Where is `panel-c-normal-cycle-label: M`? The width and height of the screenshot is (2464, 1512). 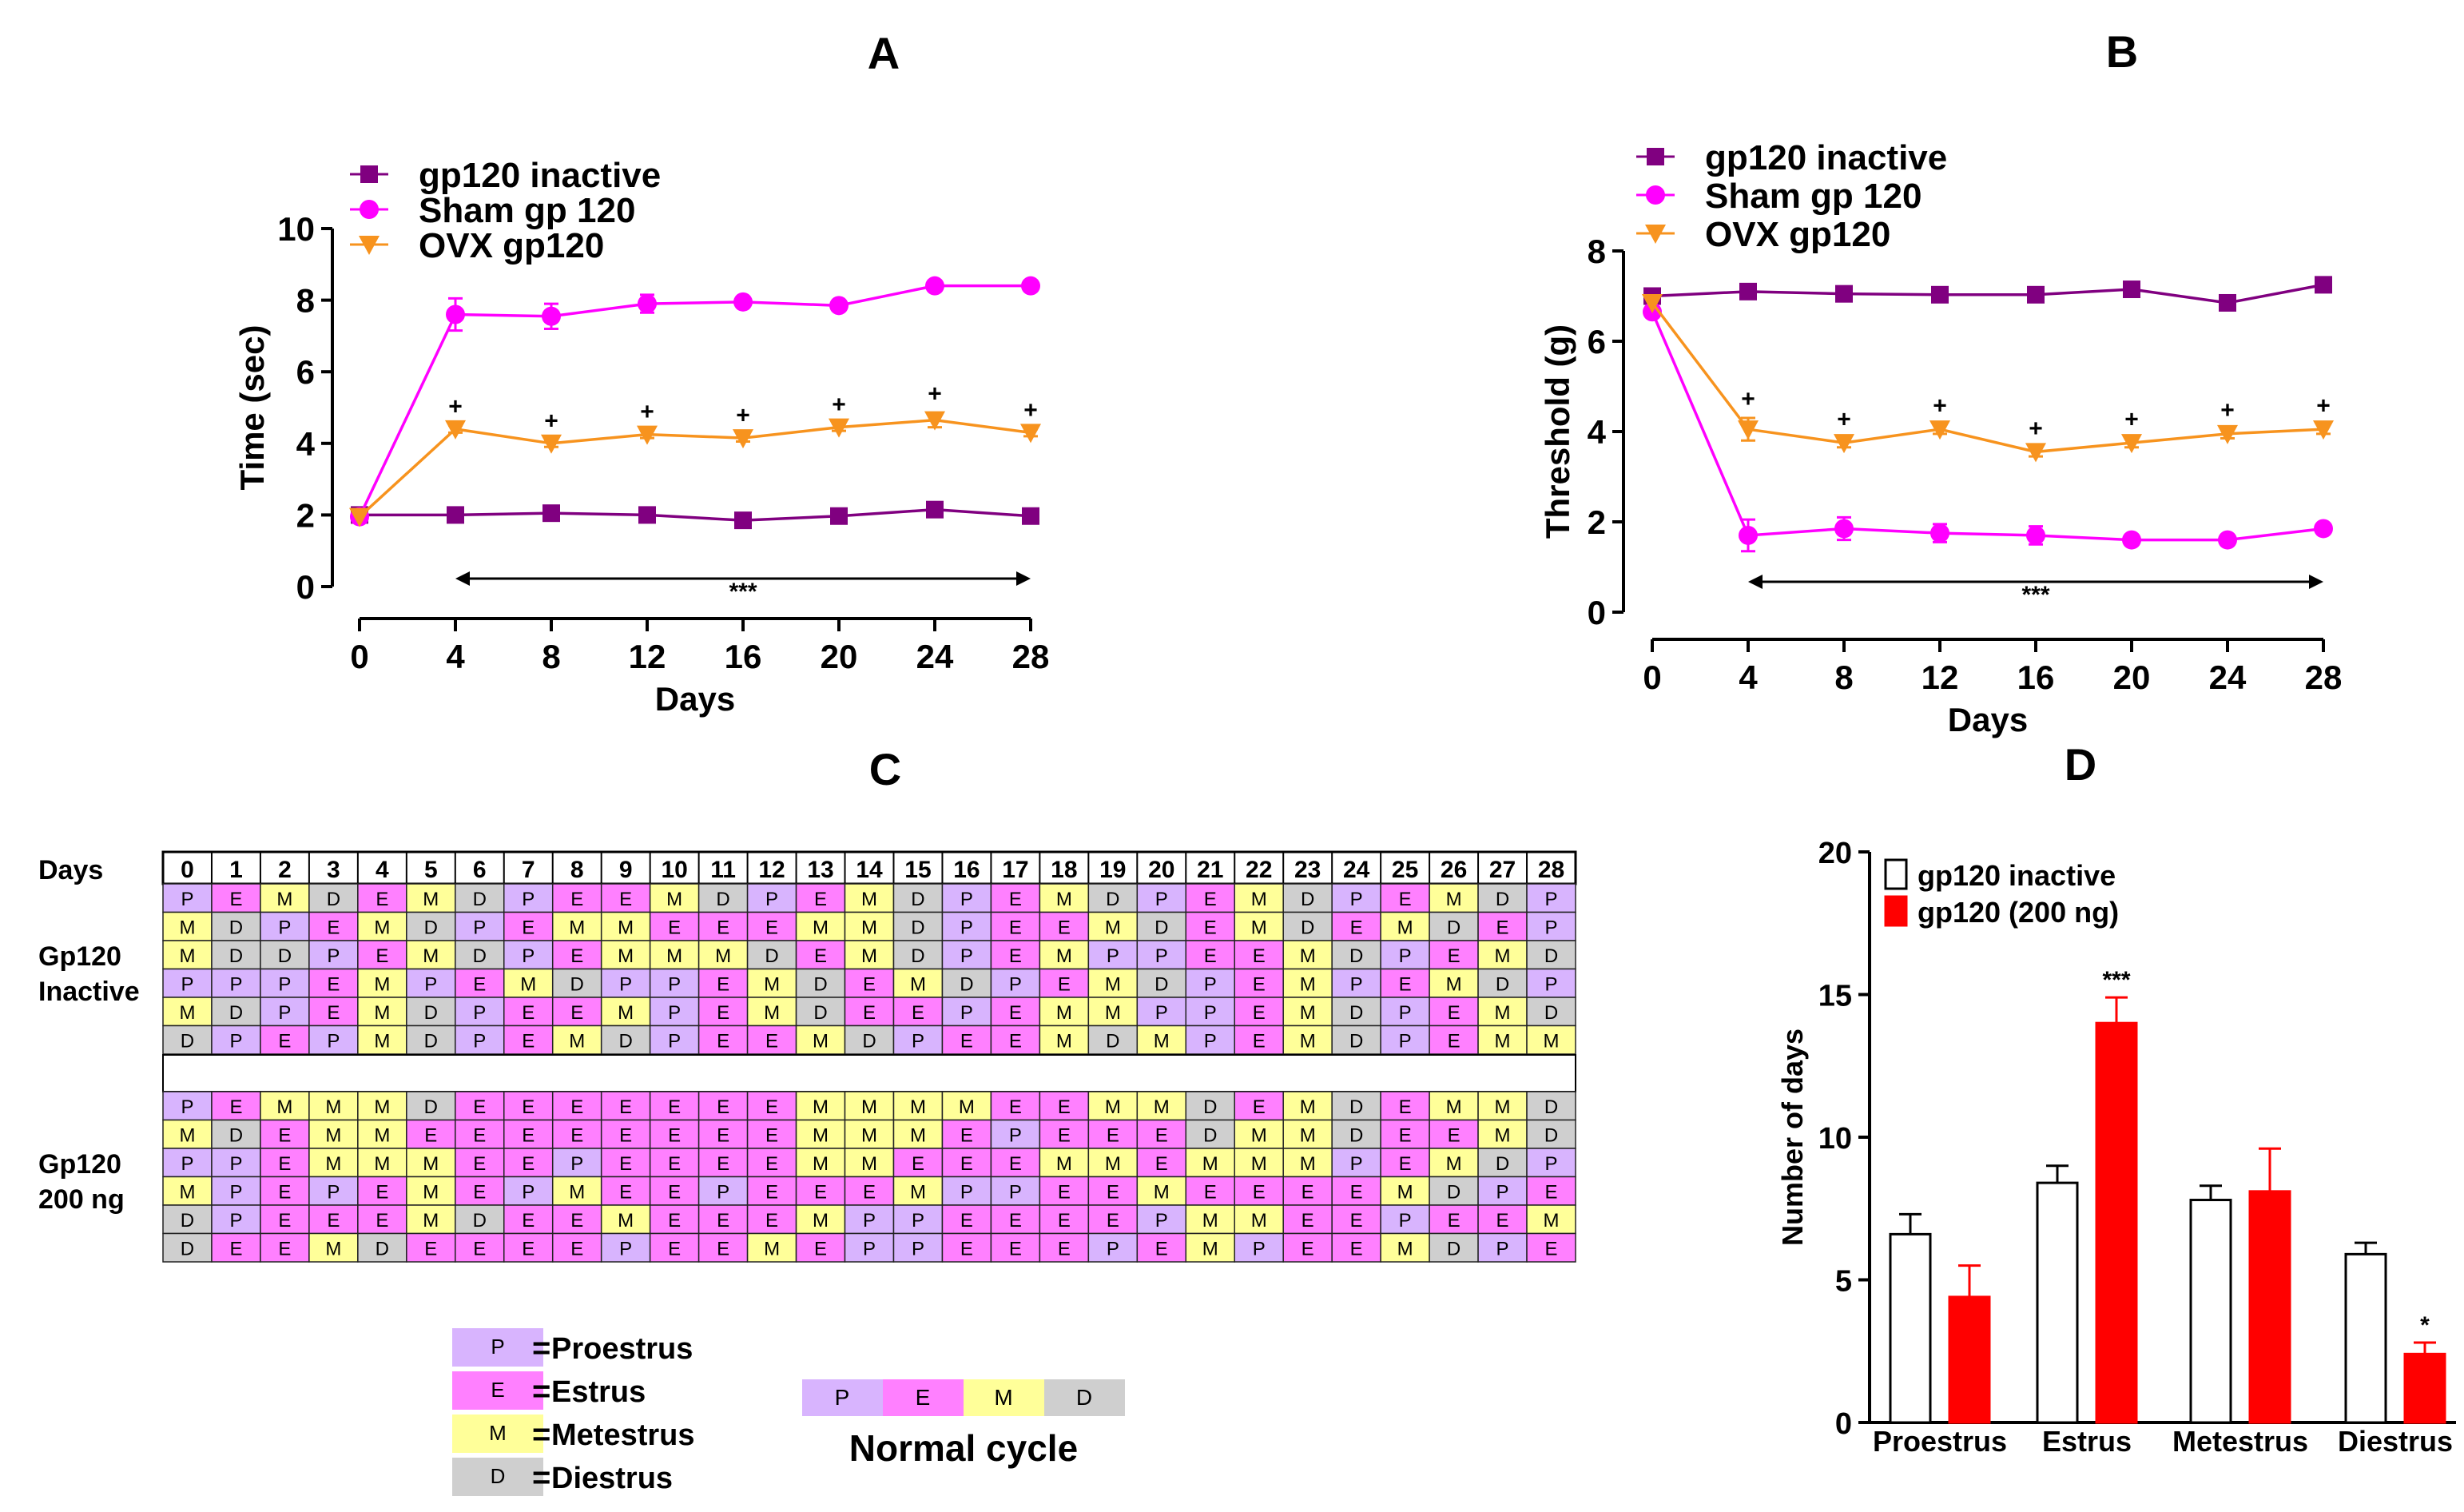 panel-c-normal-cycle-label: M is located at coordinates (1003, 1397).